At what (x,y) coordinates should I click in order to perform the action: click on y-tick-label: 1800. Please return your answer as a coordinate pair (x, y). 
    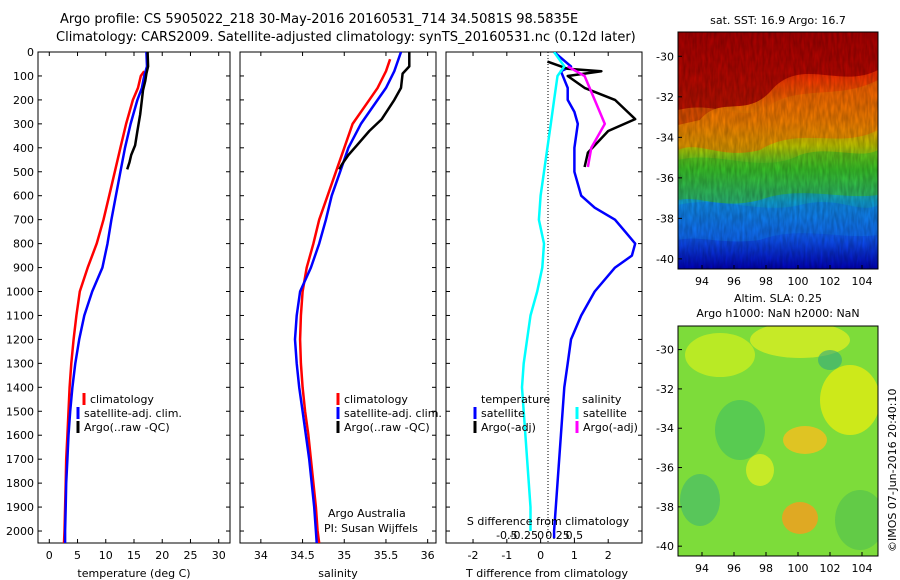
    Looking at the image, I should click on (20, 483).